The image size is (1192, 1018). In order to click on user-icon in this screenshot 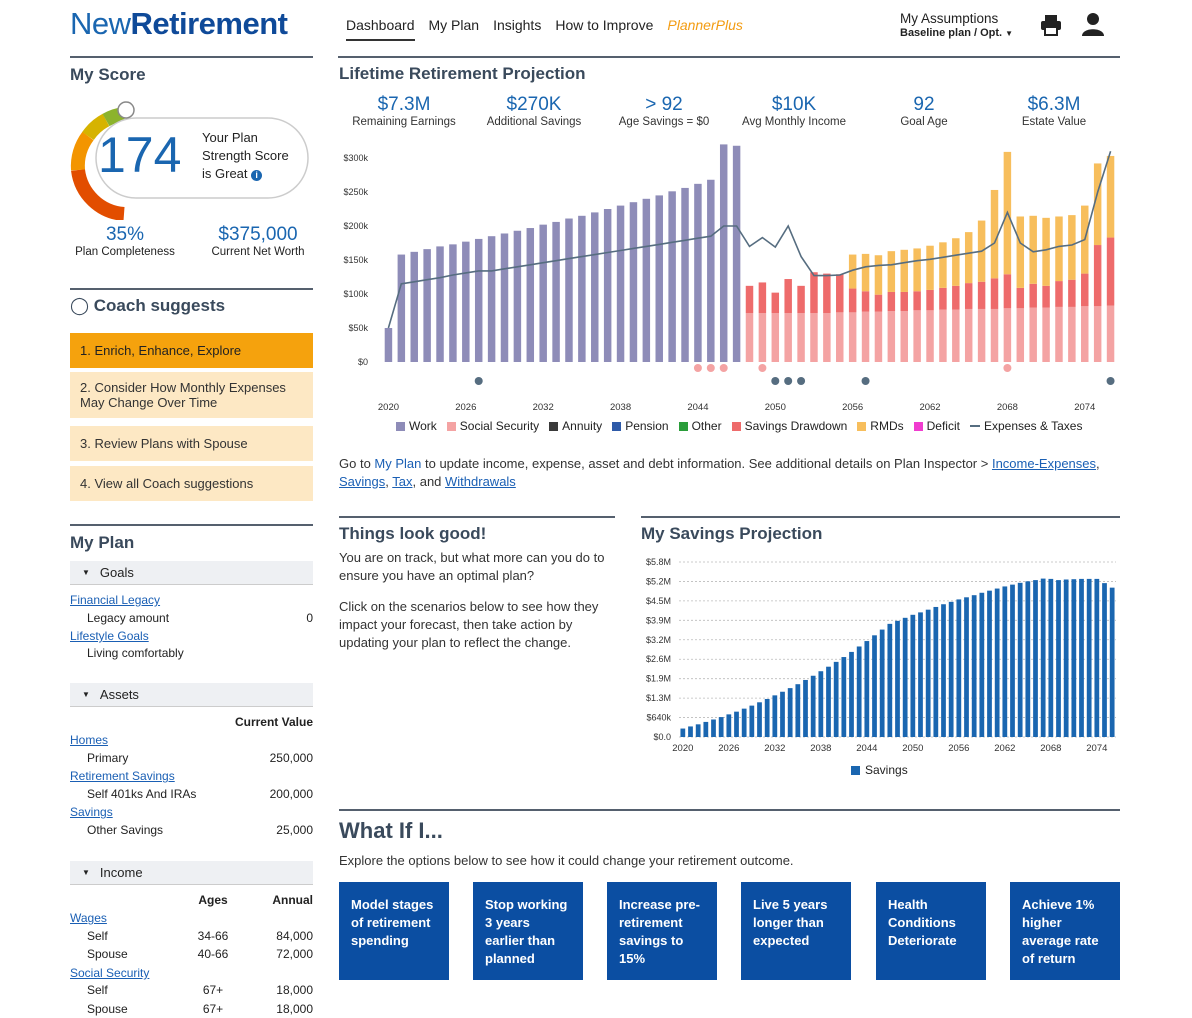, I will do `click(1093, 24)`.